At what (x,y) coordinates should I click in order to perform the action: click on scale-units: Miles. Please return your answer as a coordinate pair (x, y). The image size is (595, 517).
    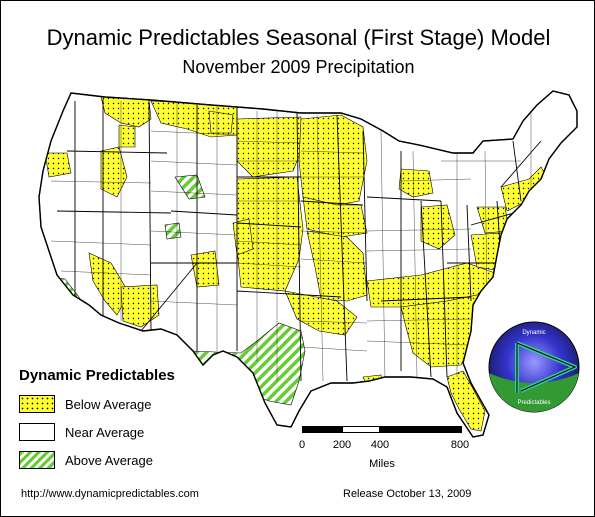
    Looking at the image, I should click on (382, 464).